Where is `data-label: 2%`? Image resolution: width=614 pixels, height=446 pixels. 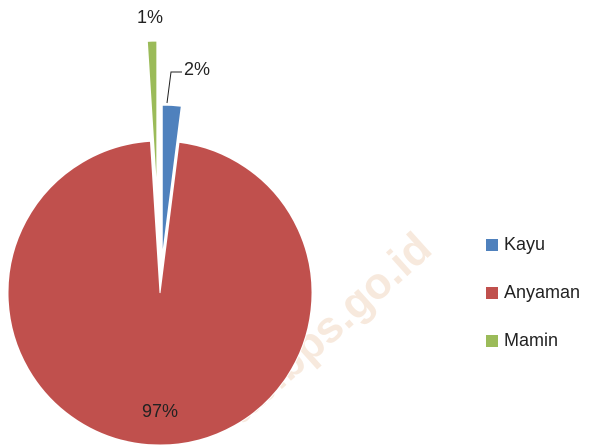
data-label: 2% is located at coordinates (197, 69).